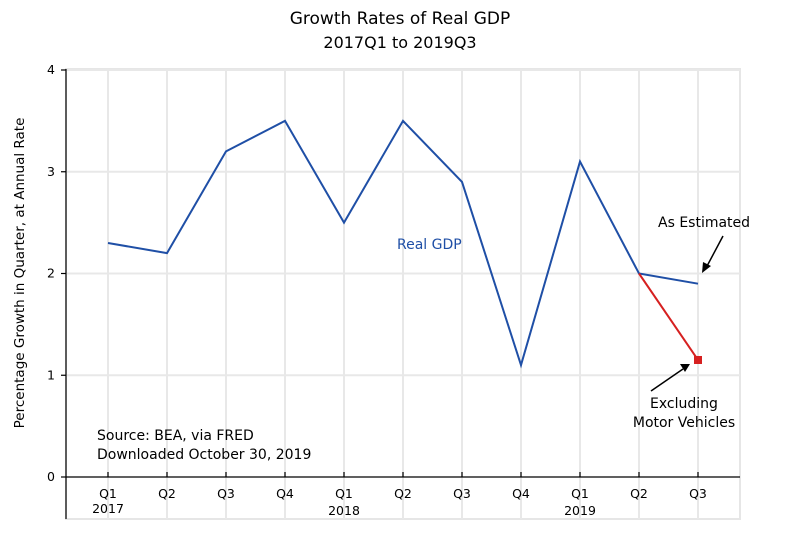 This screenshot has height=550, width=800. What do you see at coordinates (56, 273) in the screenshot?
I see `y-axis-ticks: 0 1 2 3 4` at bounding box center [56, 273].